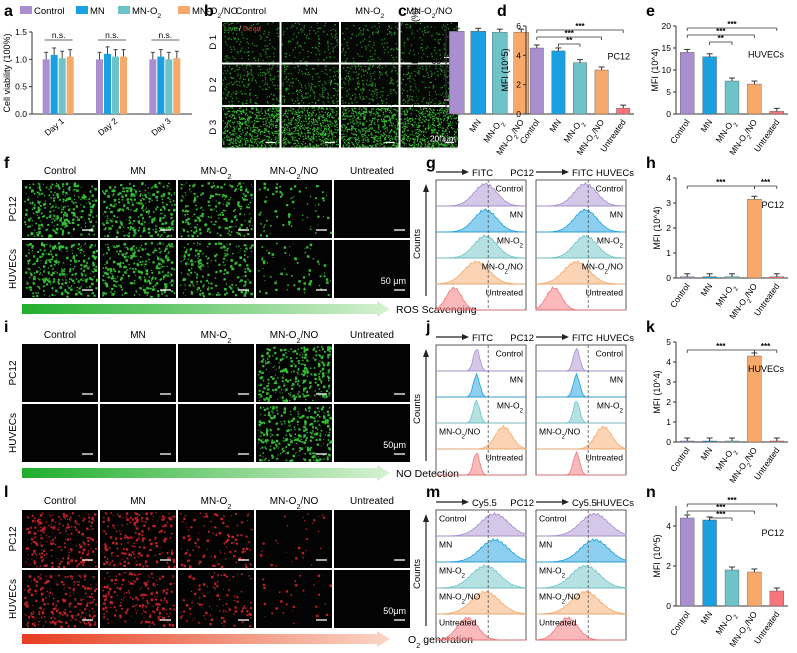  I want to click on column-header: Untreated, so click(372, 501).